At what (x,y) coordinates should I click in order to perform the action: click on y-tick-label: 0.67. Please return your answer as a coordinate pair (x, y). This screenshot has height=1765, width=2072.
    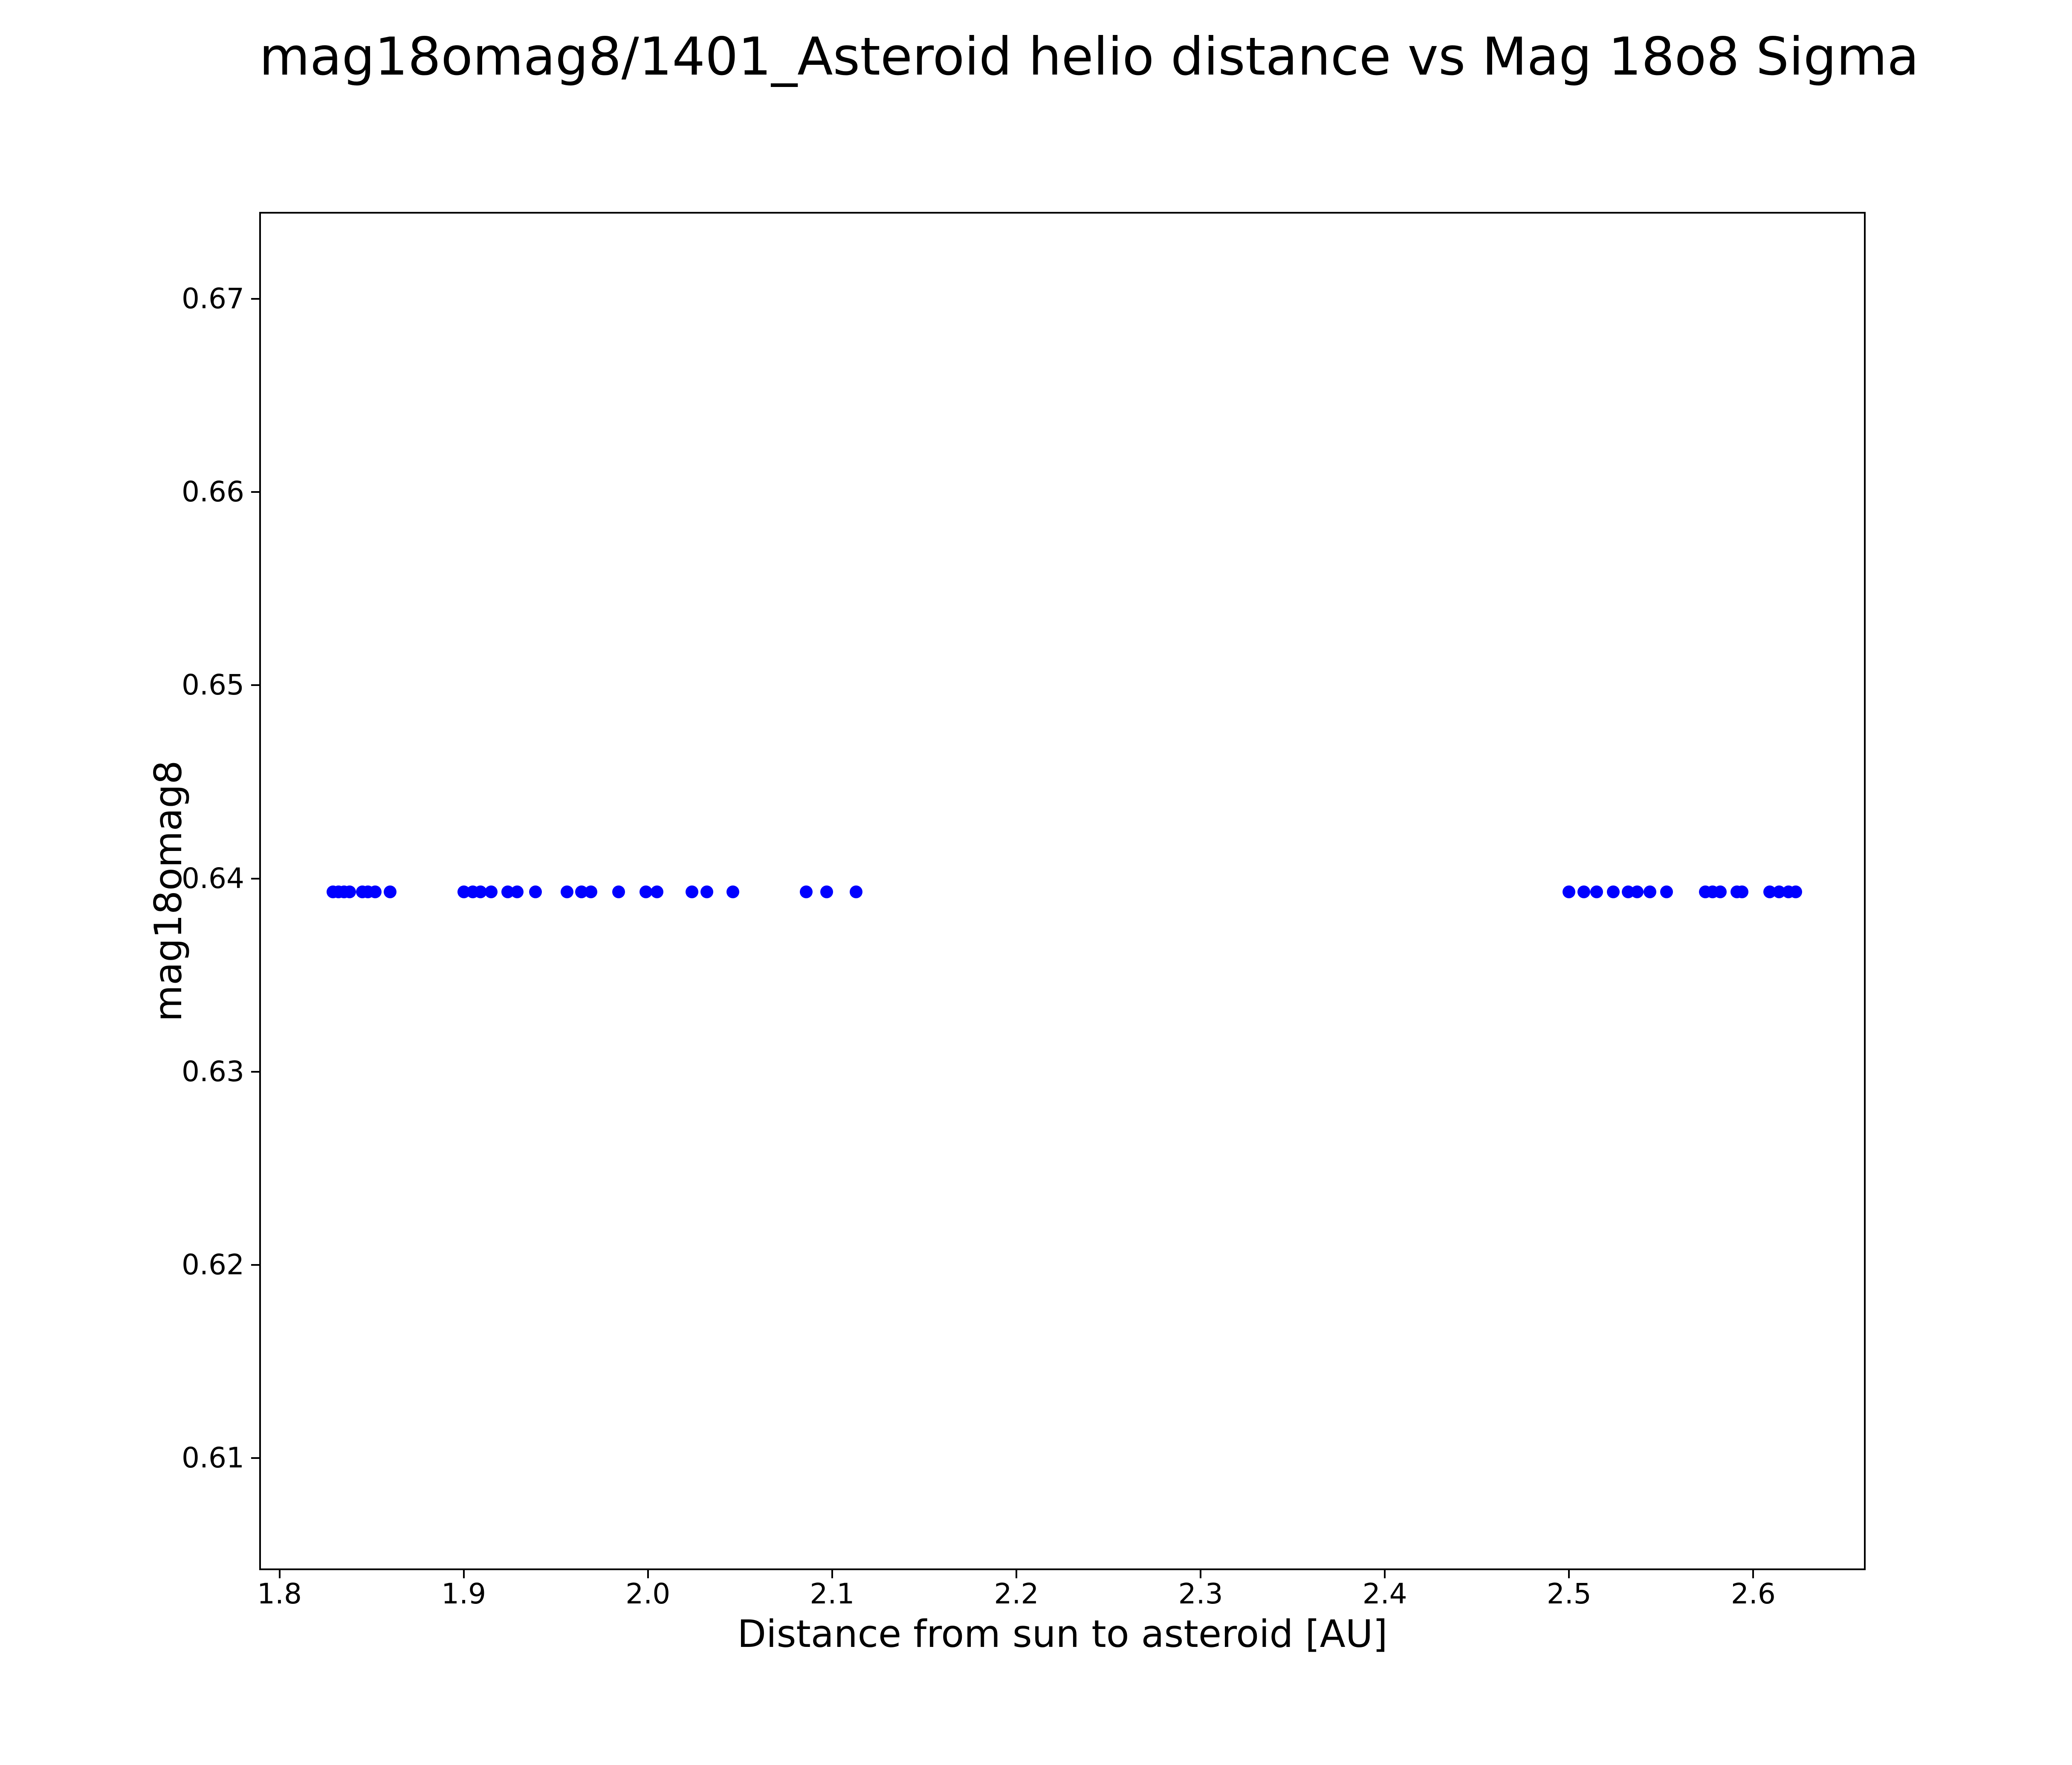
    Looking at the image, I should click on (213, 298).